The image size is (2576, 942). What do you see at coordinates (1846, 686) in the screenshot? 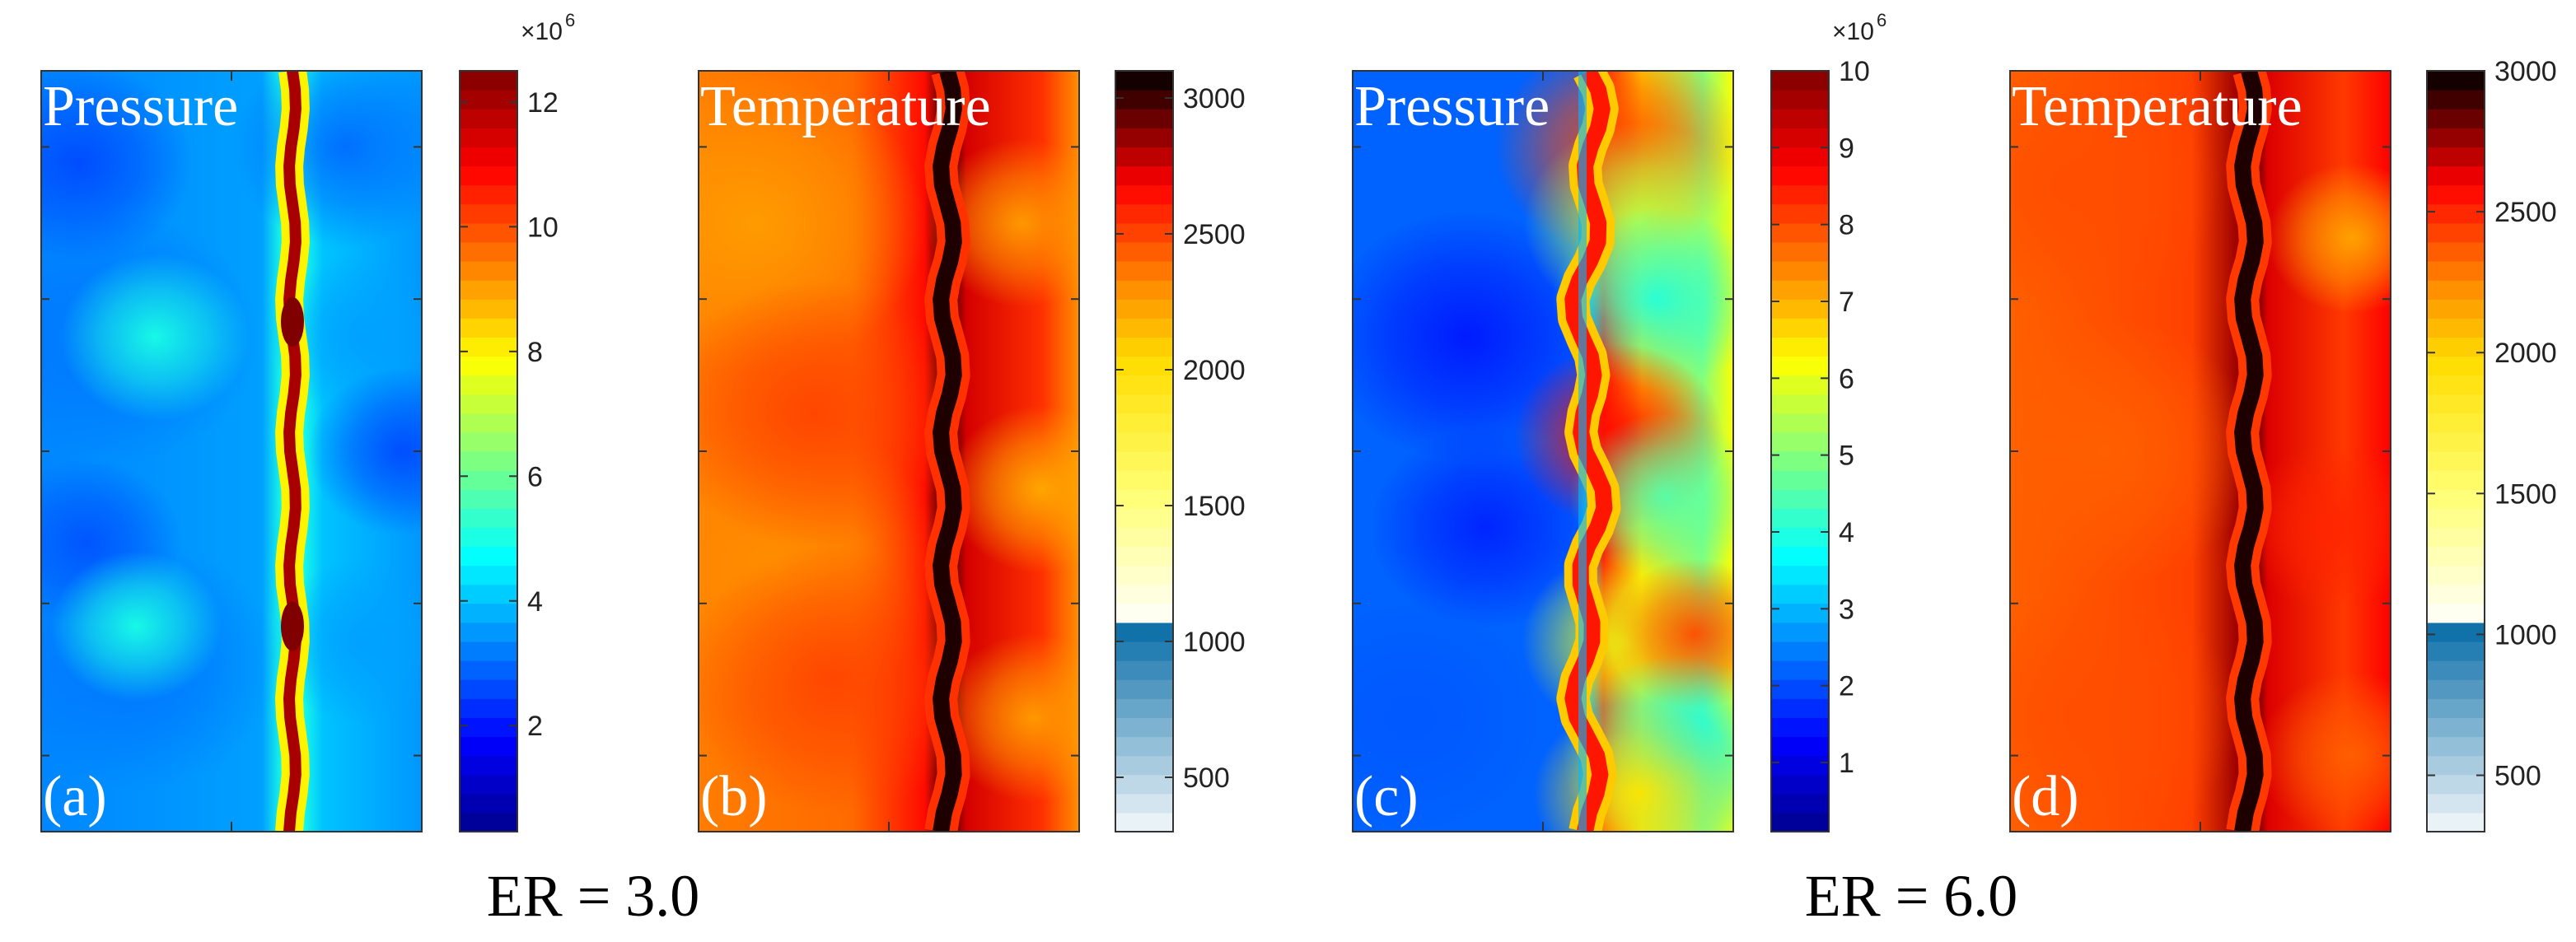
I see `colorbar-tick-label: 2` at bounding box center [1846, 686].